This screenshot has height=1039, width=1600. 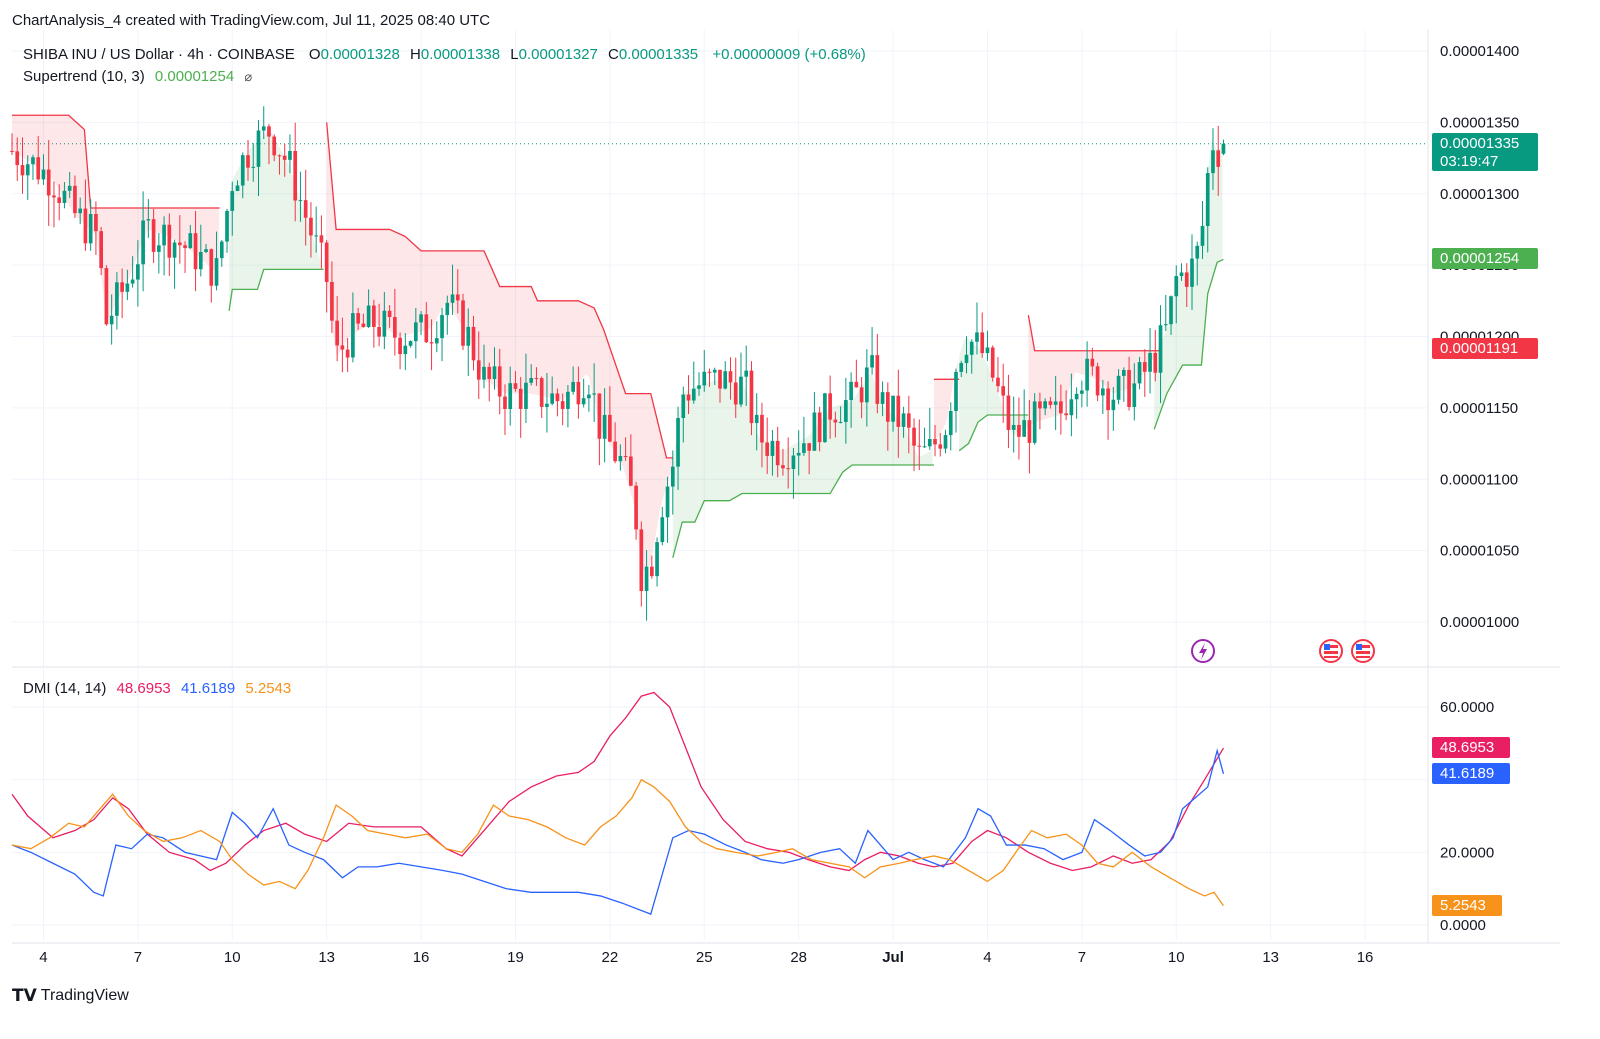 I want to click on lightning-icon, so click(x=1203, y=651).